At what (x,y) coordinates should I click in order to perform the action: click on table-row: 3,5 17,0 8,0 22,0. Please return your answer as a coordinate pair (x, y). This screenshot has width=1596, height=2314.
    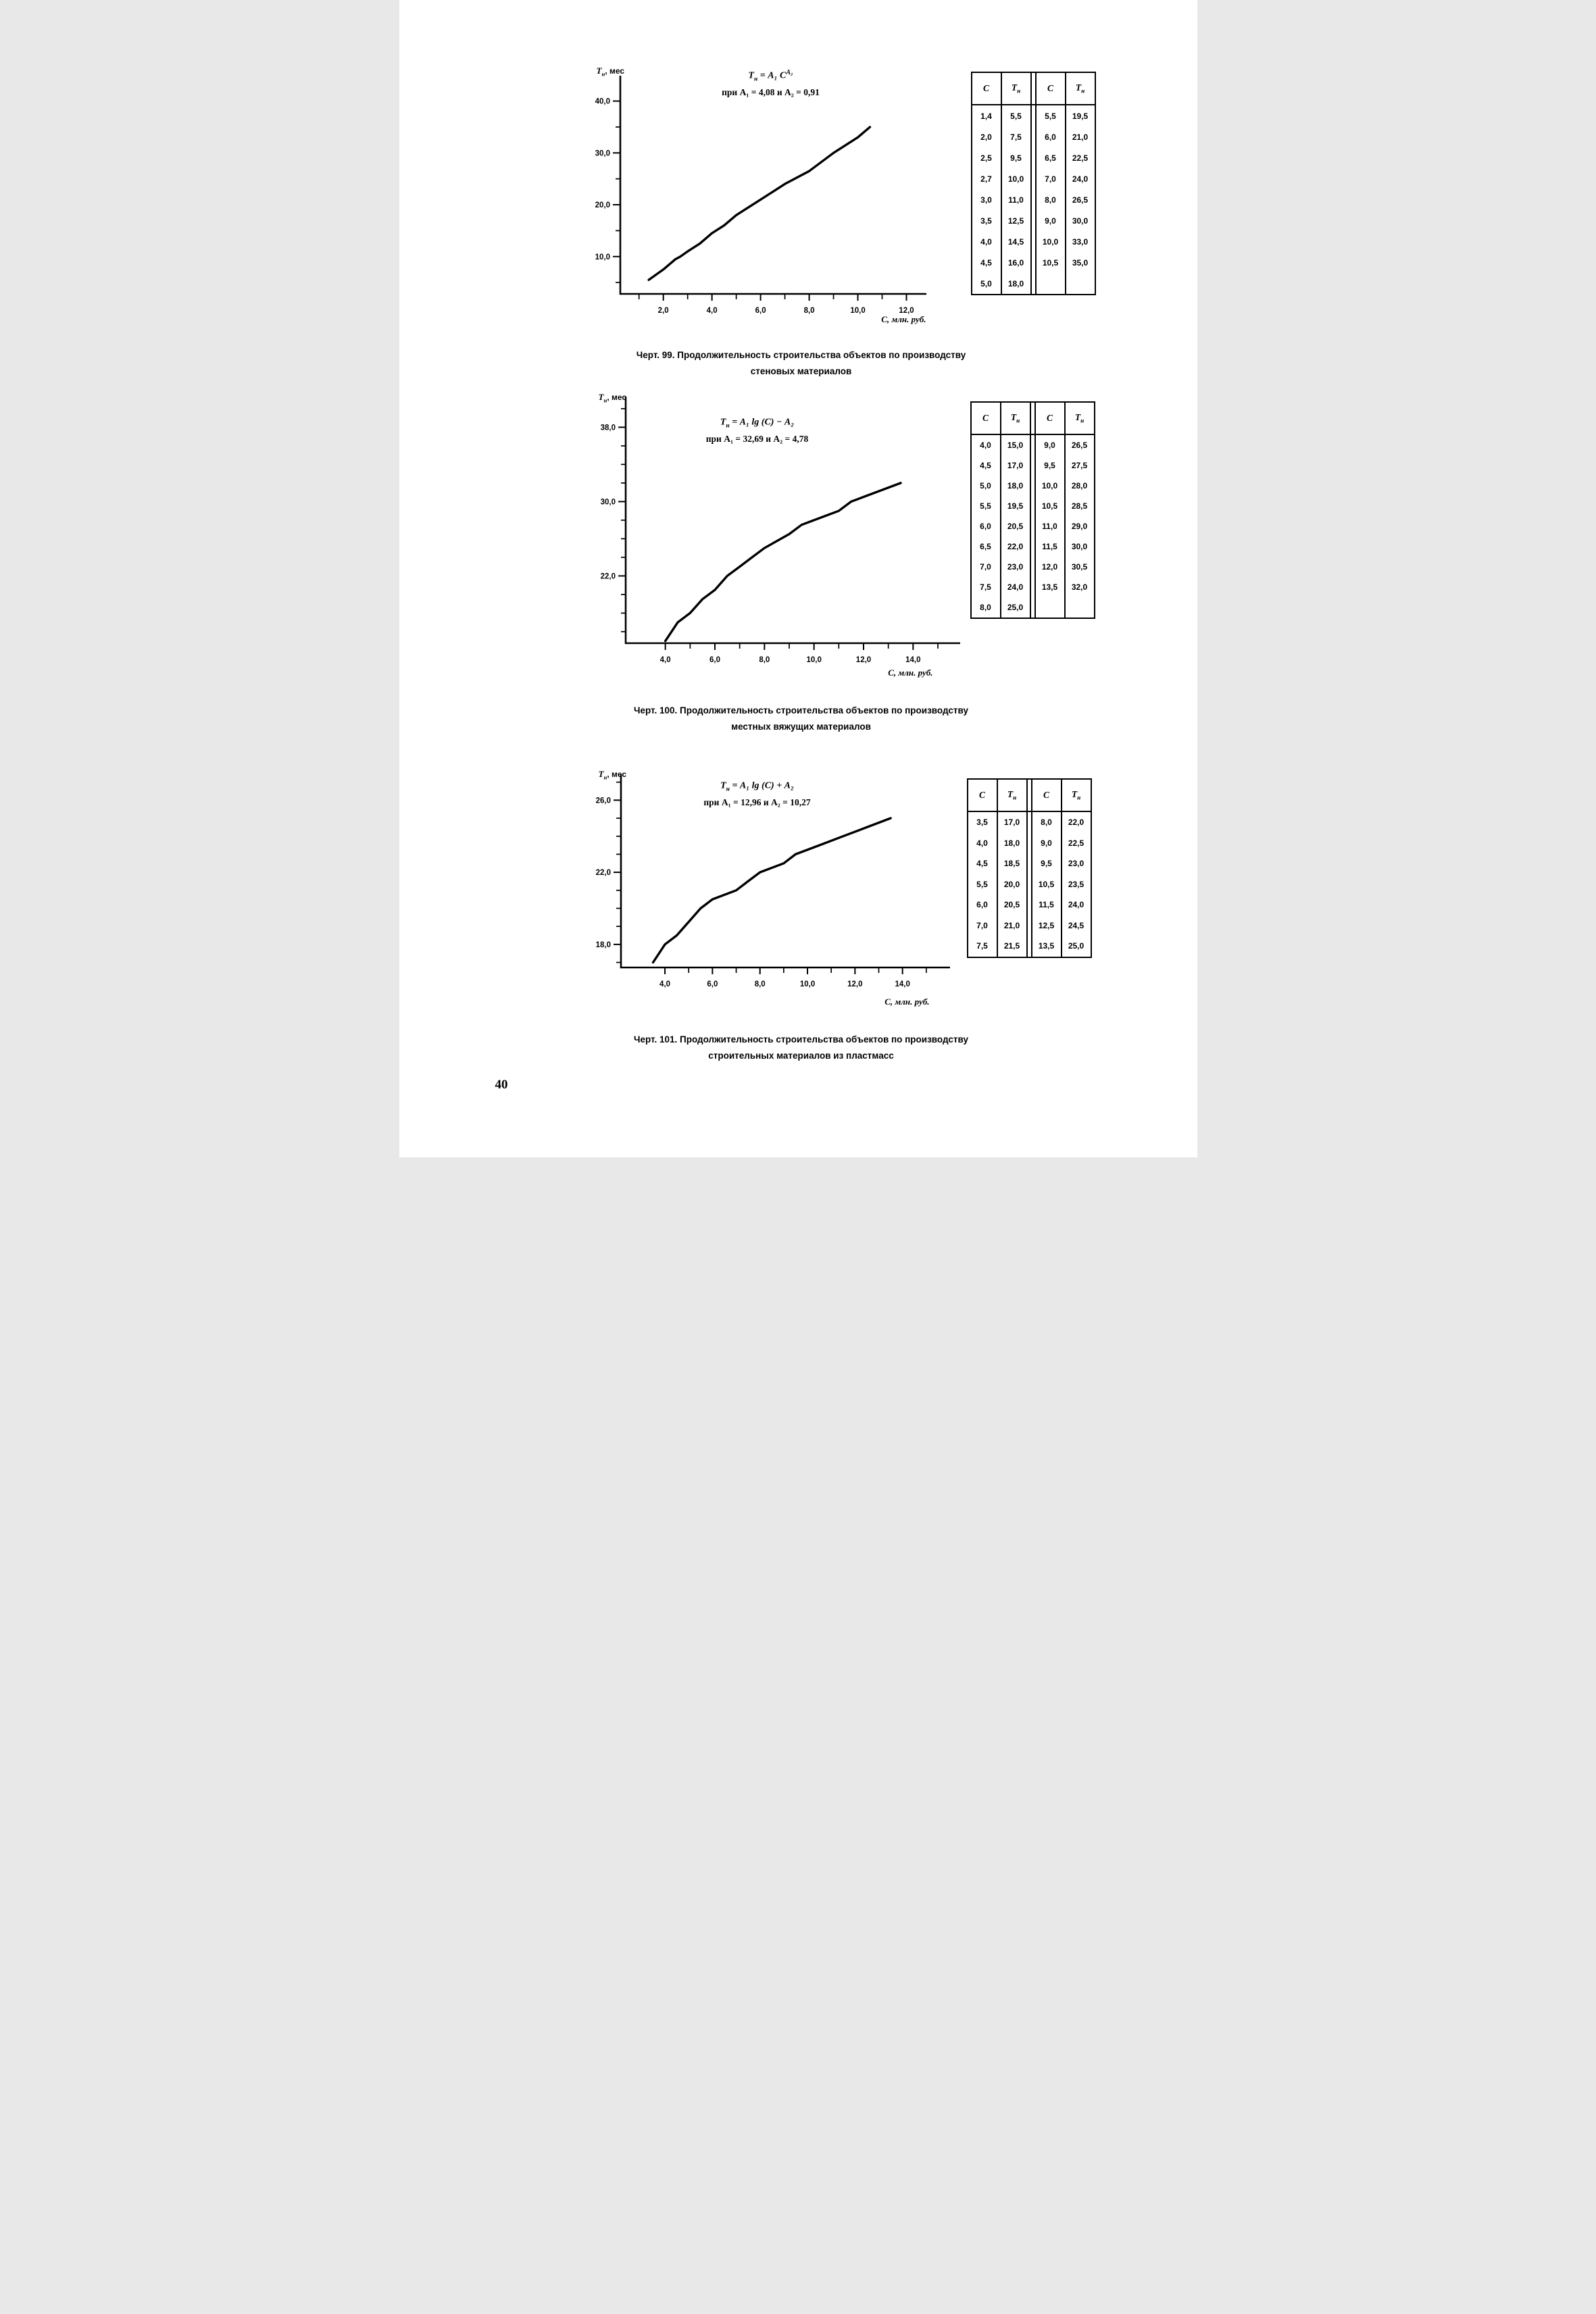
    Looking at the image, I should click on (1029, 822).